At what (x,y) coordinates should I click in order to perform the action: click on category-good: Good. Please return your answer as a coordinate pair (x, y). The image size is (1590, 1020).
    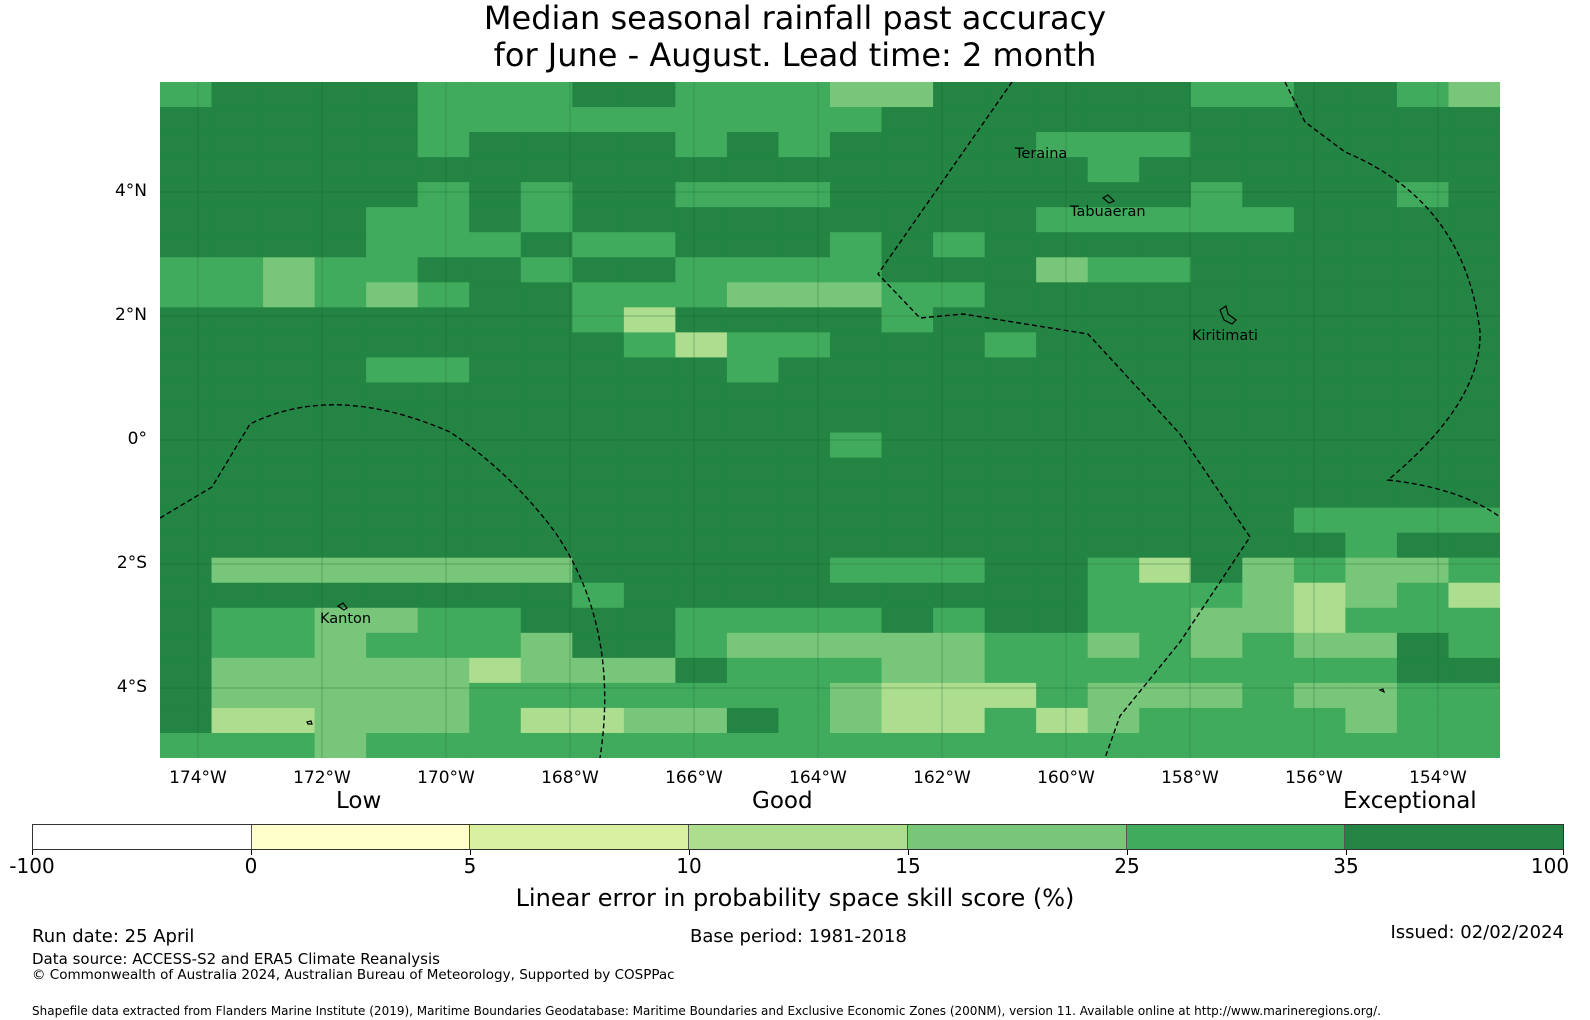
    Looking at the image, I should click on (782, 801).